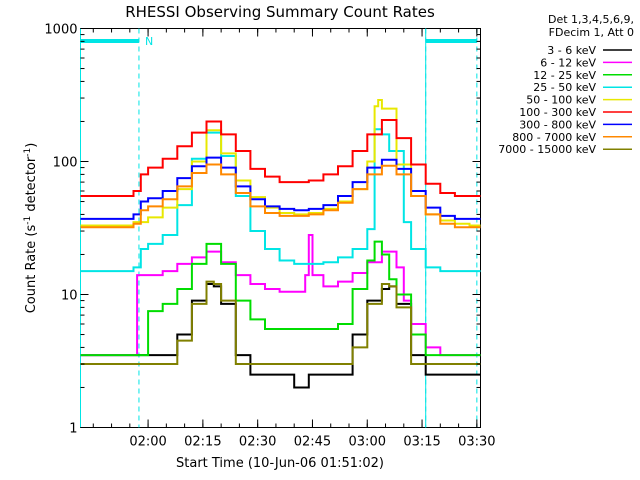 Image resolution: width=640 pixels, height=480 pixels. Describe the element at coordinates (73, 429) in the screenshot. I see `y-tick-label: 1` at that location.